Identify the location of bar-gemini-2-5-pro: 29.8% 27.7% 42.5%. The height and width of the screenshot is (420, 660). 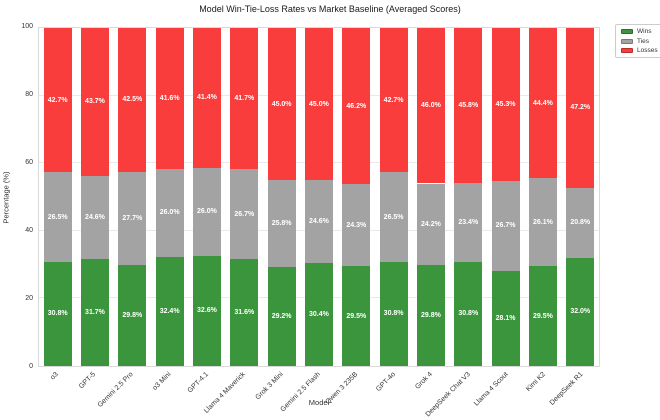
(132, 197).